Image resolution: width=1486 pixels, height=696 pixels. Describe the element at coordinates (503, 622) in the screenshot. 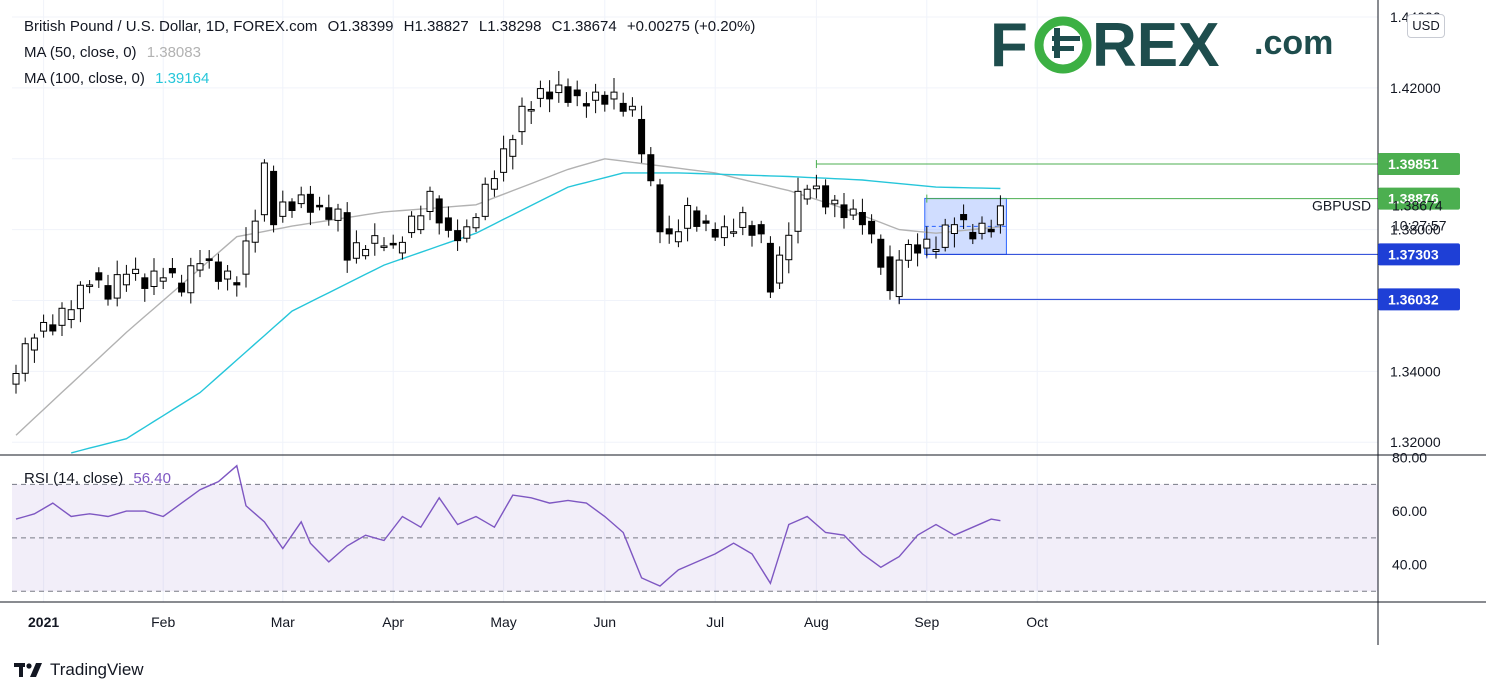

I see `time-tick-label: May` at that location.